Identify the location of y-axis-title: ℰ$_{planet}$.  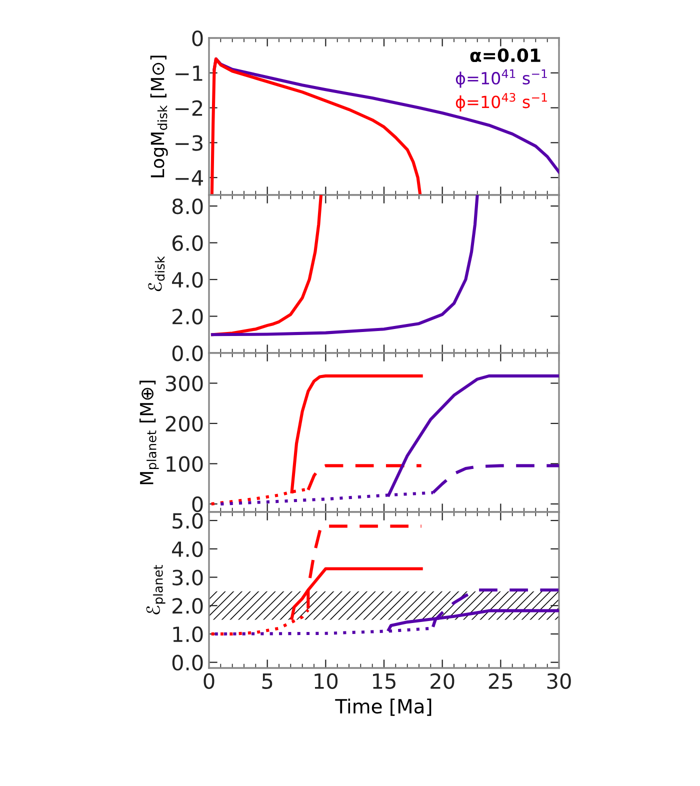
(156, 589).